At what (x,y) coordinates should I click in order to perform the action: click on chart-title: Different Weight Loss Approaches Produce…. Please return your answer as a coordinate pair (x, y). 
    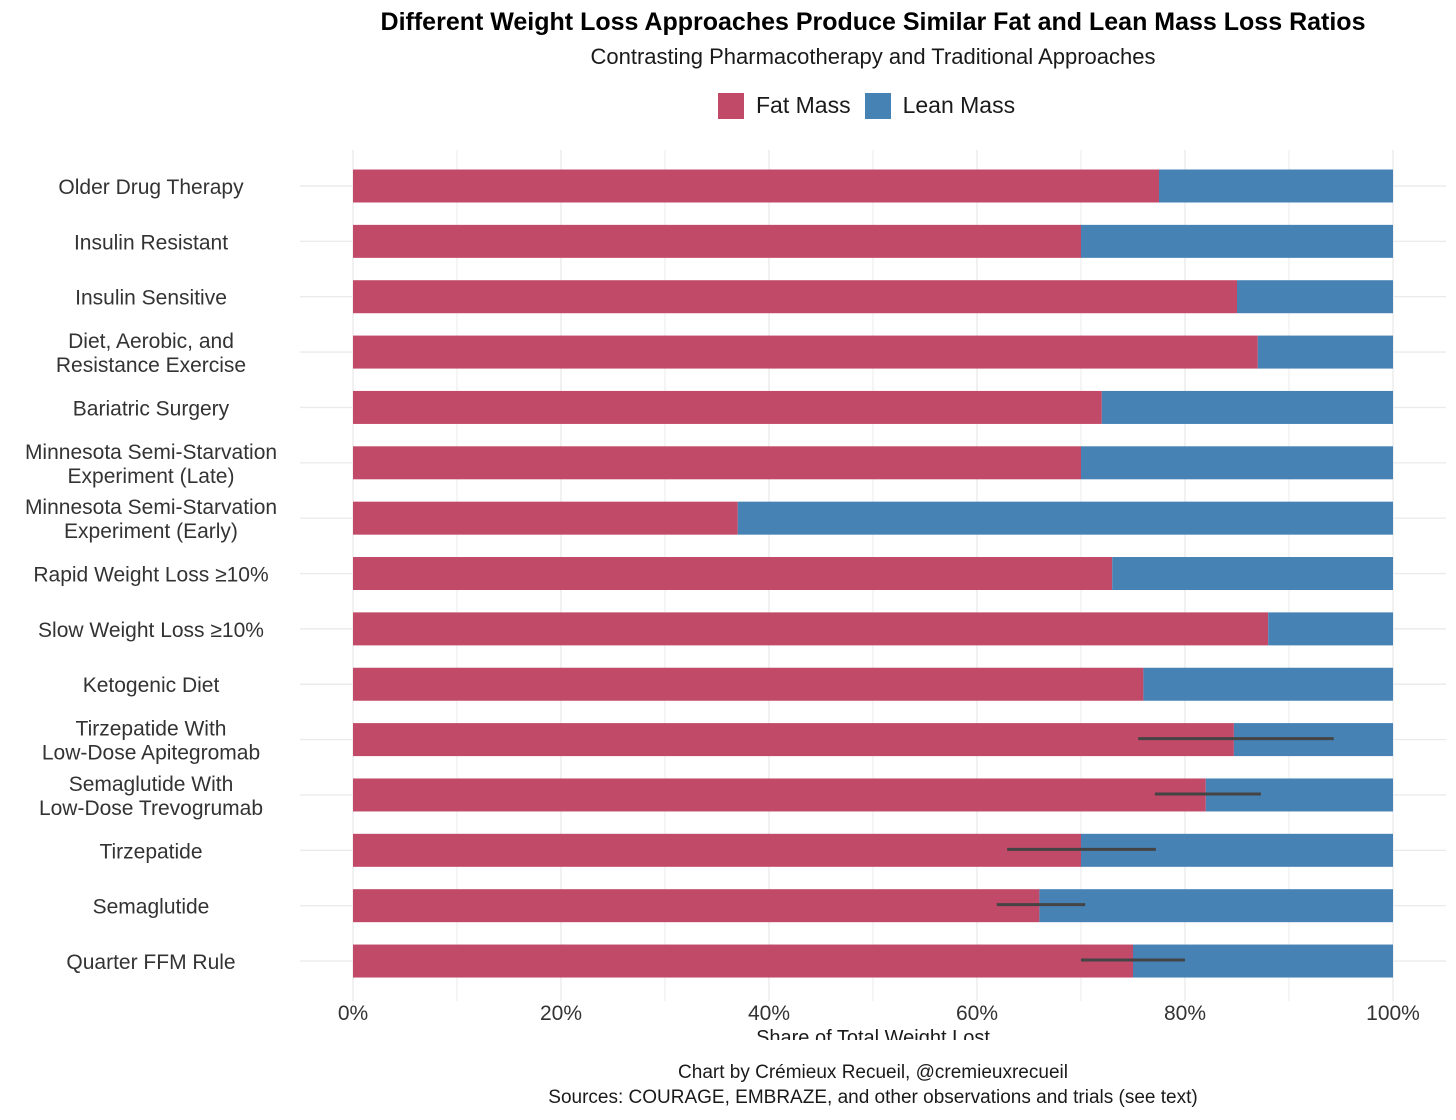
    Looking at the image, I should click on (873, 22).